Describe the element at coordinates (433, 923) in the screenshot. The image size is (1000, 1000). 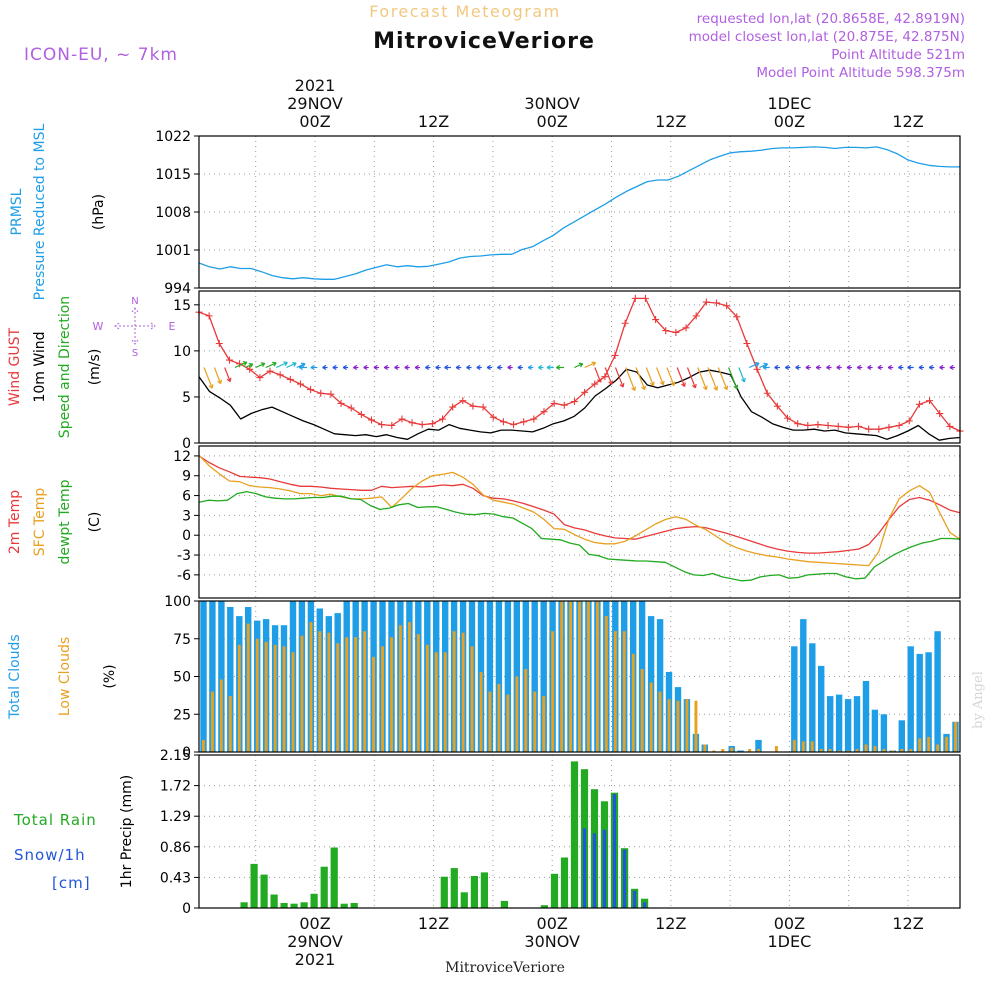
I see `time-label-bottom: 12Z` at that location.